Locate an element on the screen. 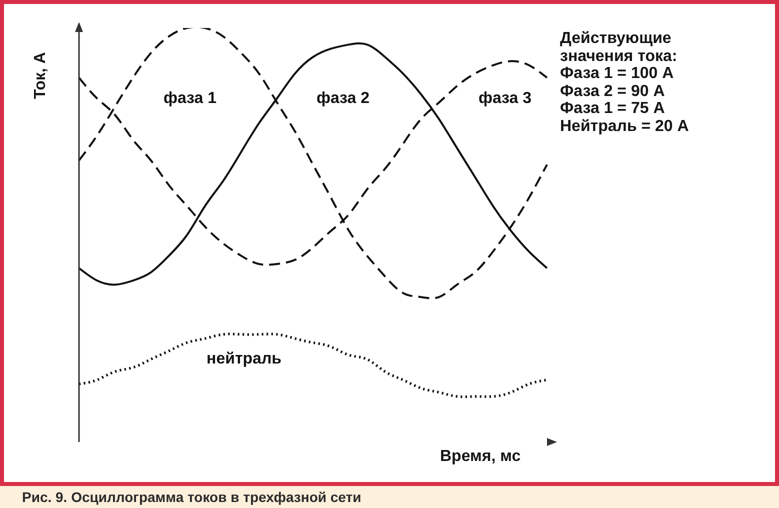 Image resolution: width=779 pixels, height=508 pixels. text: Фаза 1 = 100 А is located at coordinates (617, 73).